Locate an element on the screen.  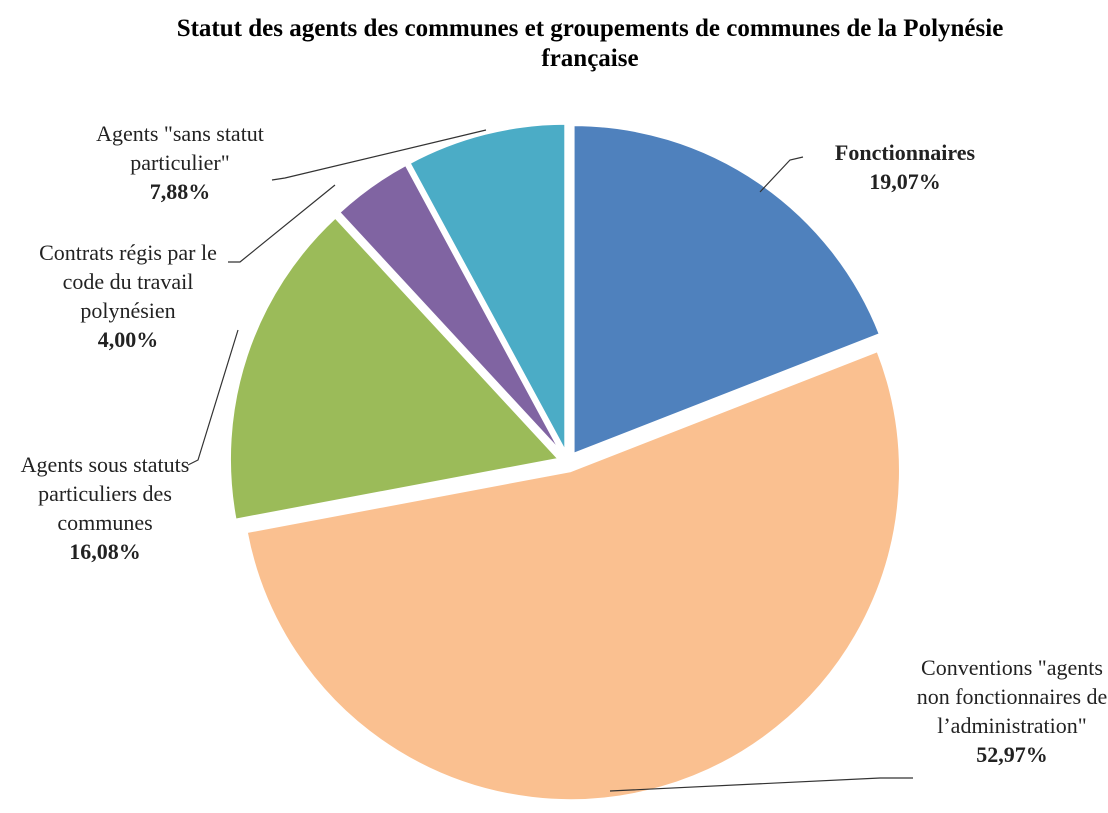
value-label: 52,97% is located at coordinates (1012, 754).